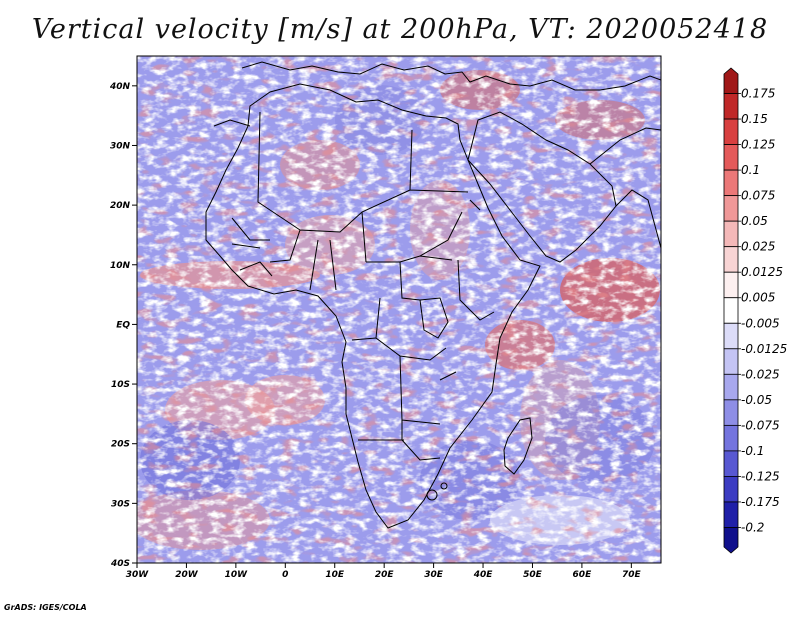 The height and width of the screenshot is (618, 800). Describe the element at coordinates (754, 119) in the screenshot. I see `colorbar-label: 0.15` at that location.